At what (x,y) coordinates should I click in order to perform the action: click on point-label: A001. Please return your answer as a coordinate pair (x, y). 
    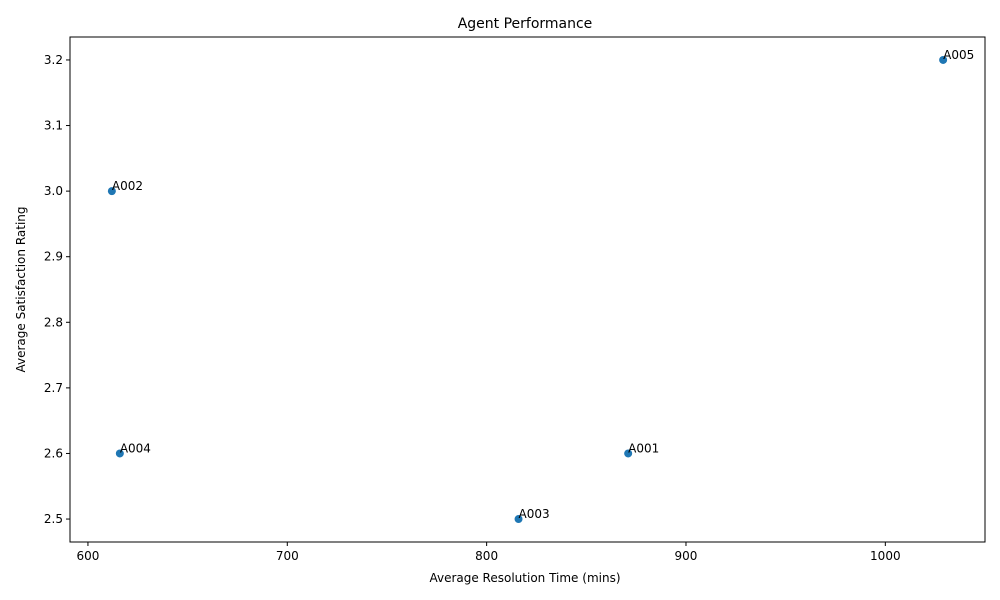
    Looking at the image, I should click on (643, 448).